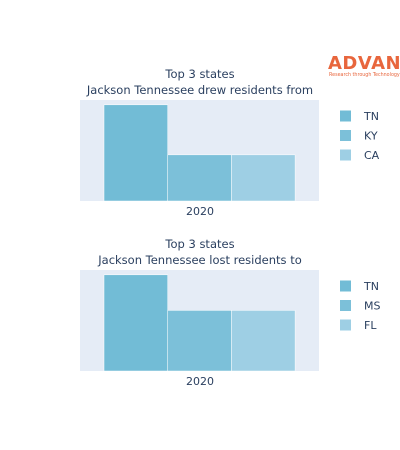 Image resolution: width=400 pixels, height=450 pixels. I want to click on legend-label-fl: FL, so click(370, 325).